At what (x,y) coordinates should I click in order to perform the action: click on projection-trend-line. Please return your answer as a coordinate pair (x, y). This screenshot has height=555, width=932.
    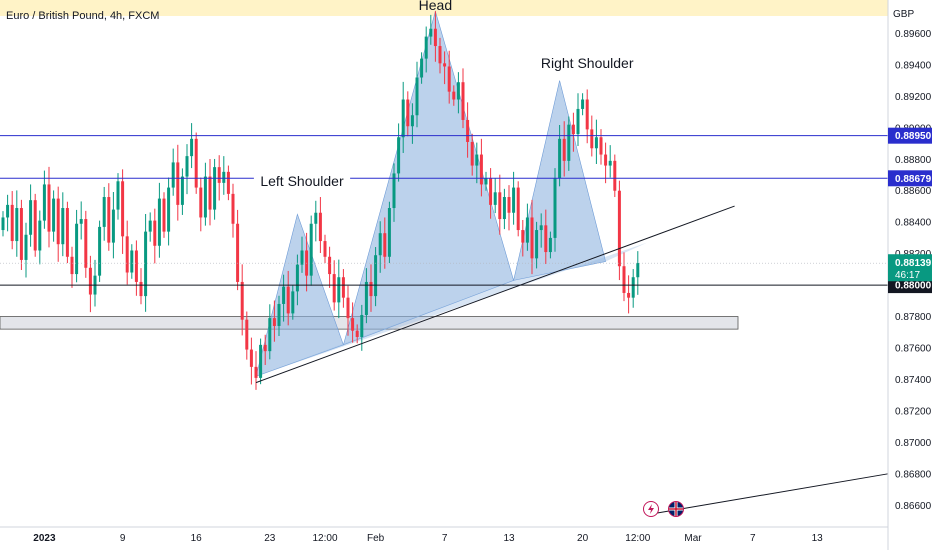
    Looking at the image, I should click on (767, 494).